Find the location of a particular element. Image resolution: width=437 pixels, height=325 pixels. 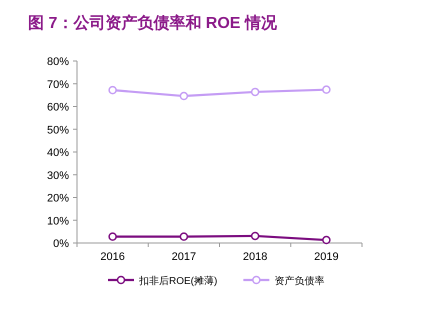

y-tick-label: 30% is located at coordinates (58, 176).